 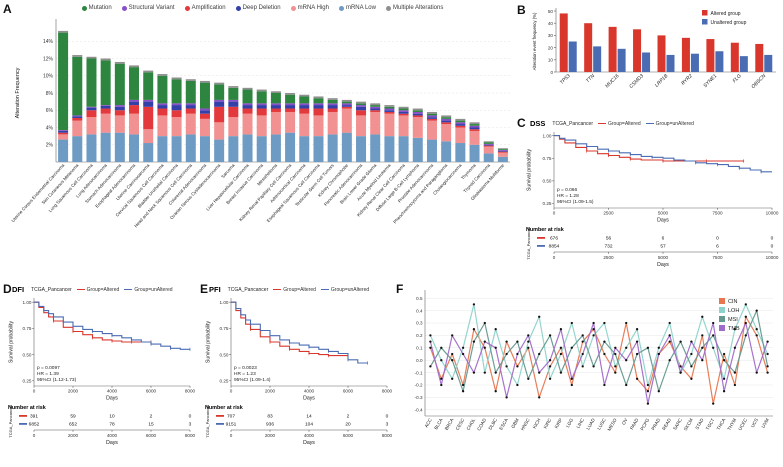 What do you see at coordinates (231, 391) in the screenshot?
I see `x-tick-label: 0` at bounding box center [231, 391].